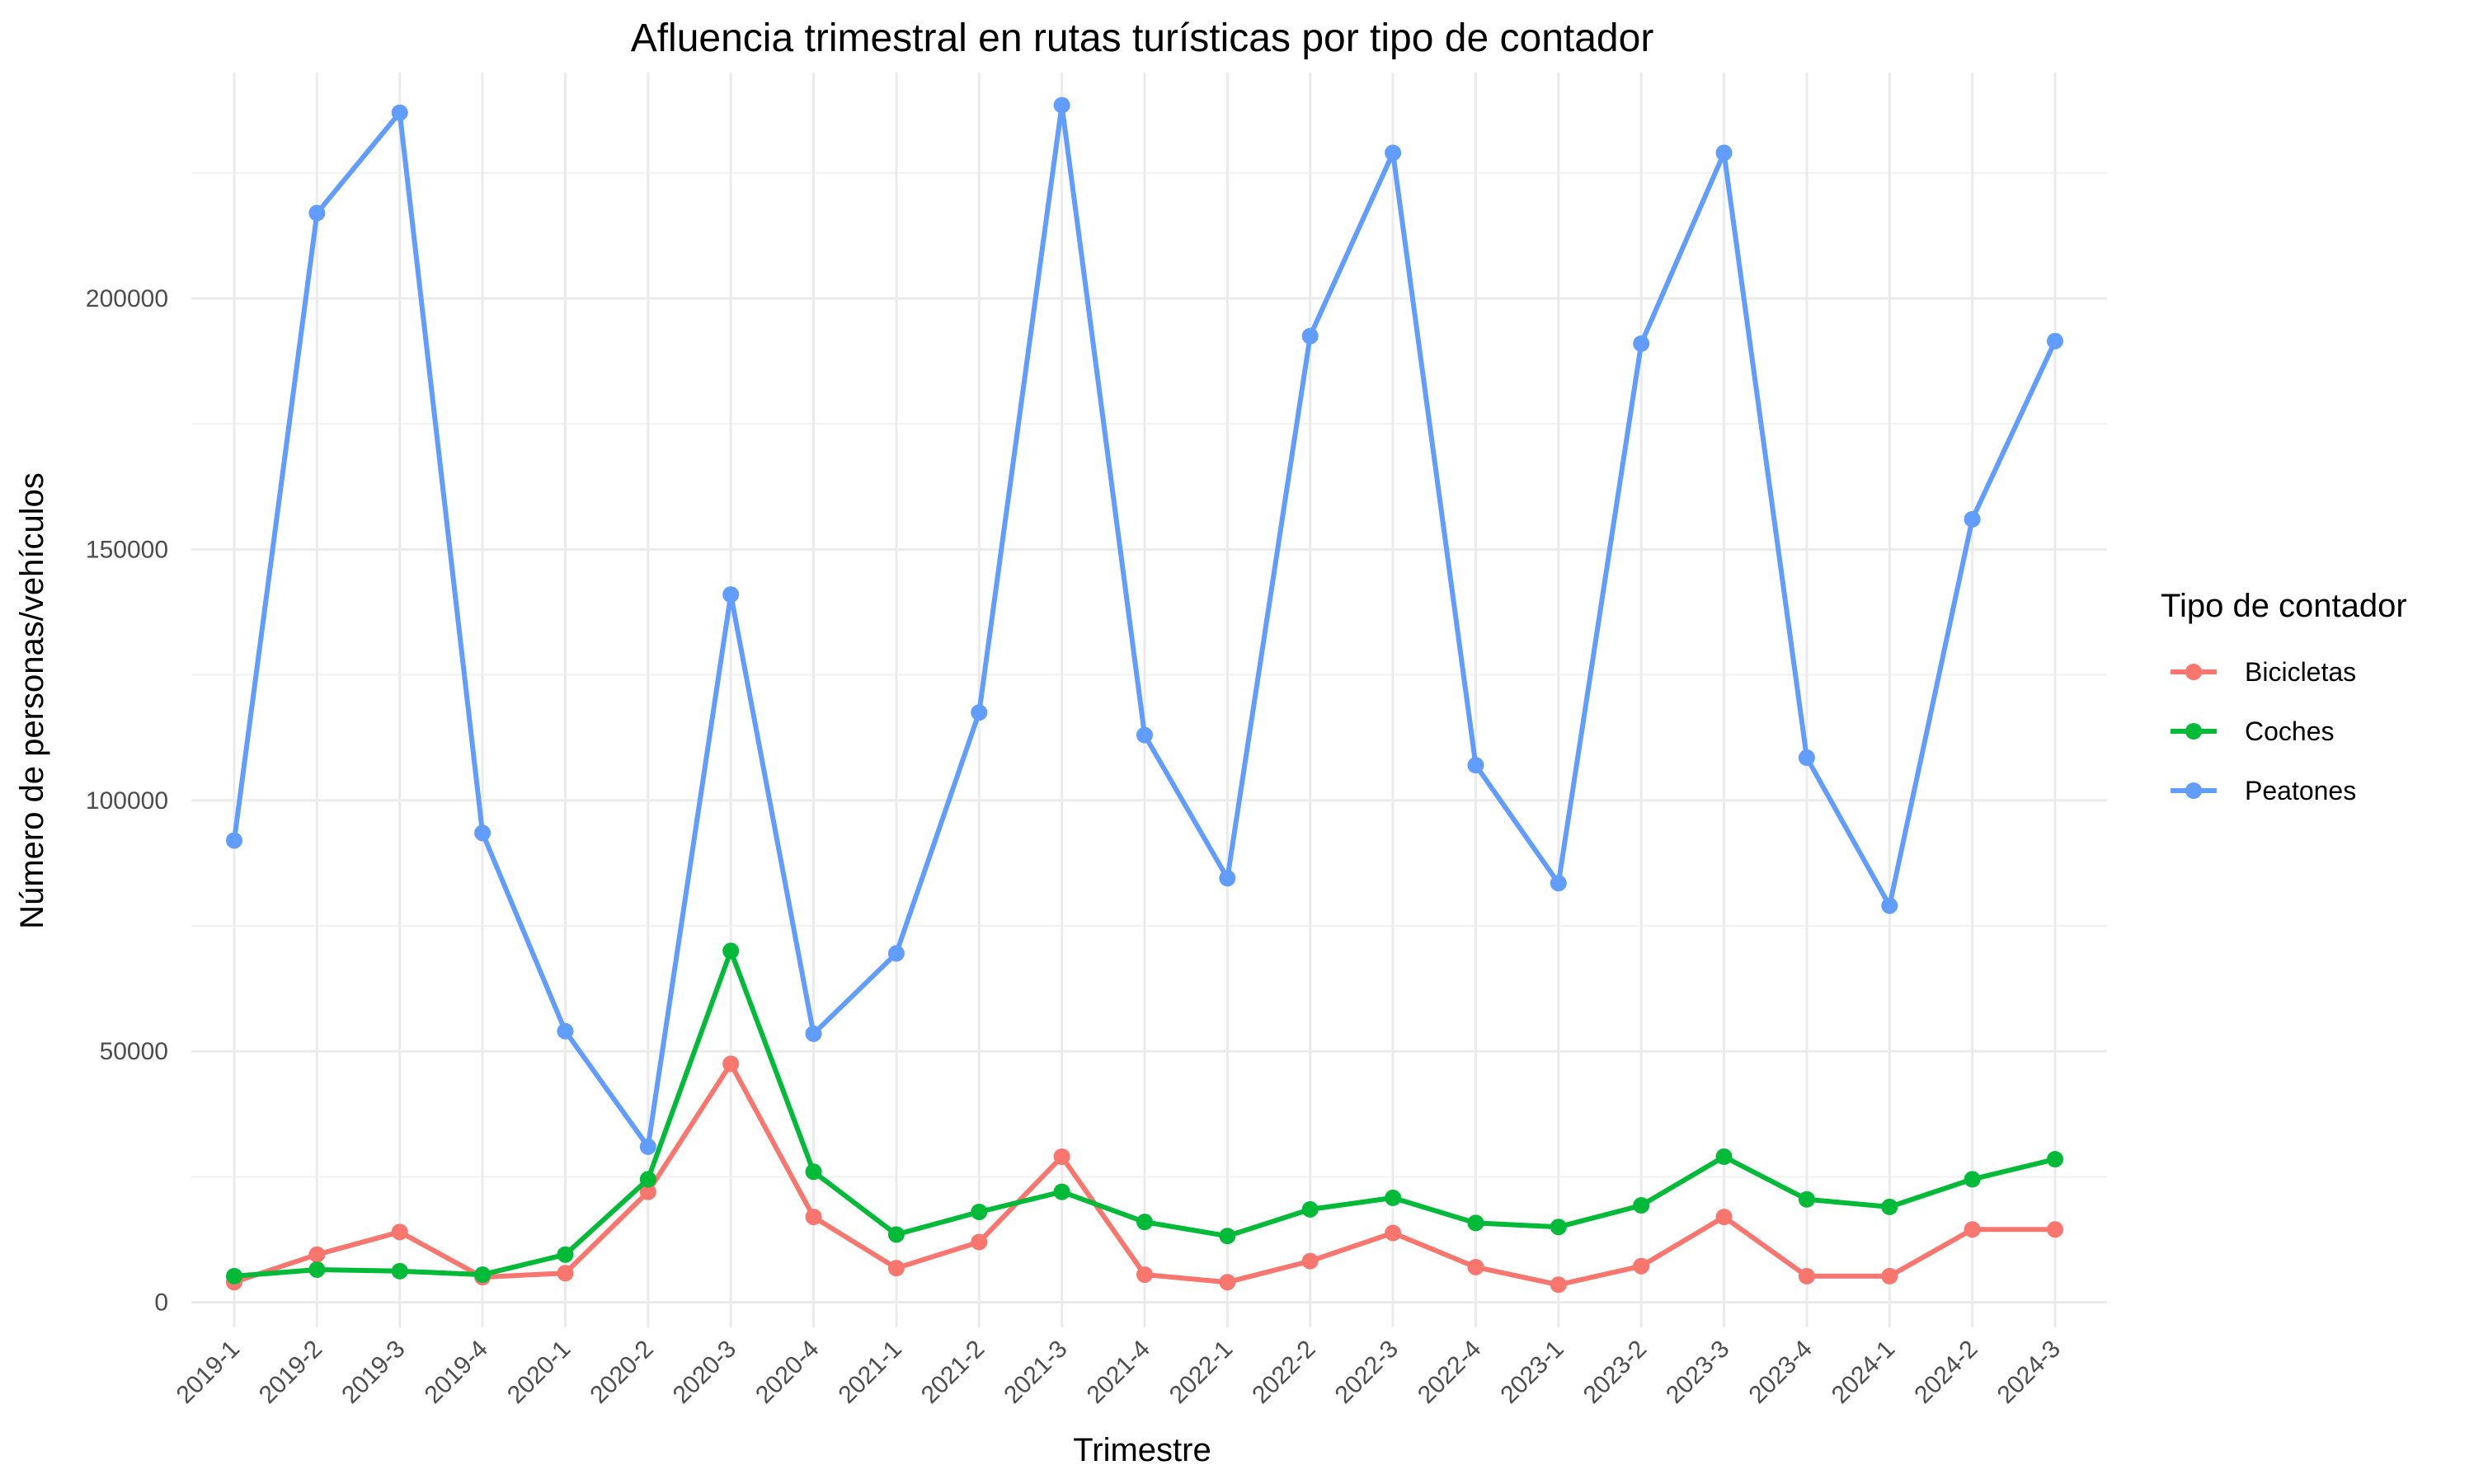 This screenshot has width=2474, height=1484. What do you see at coordinates (2300, 672) in the screenshot?
I see `legend-label: Bicicletas` at bounding box center [2300, 672].